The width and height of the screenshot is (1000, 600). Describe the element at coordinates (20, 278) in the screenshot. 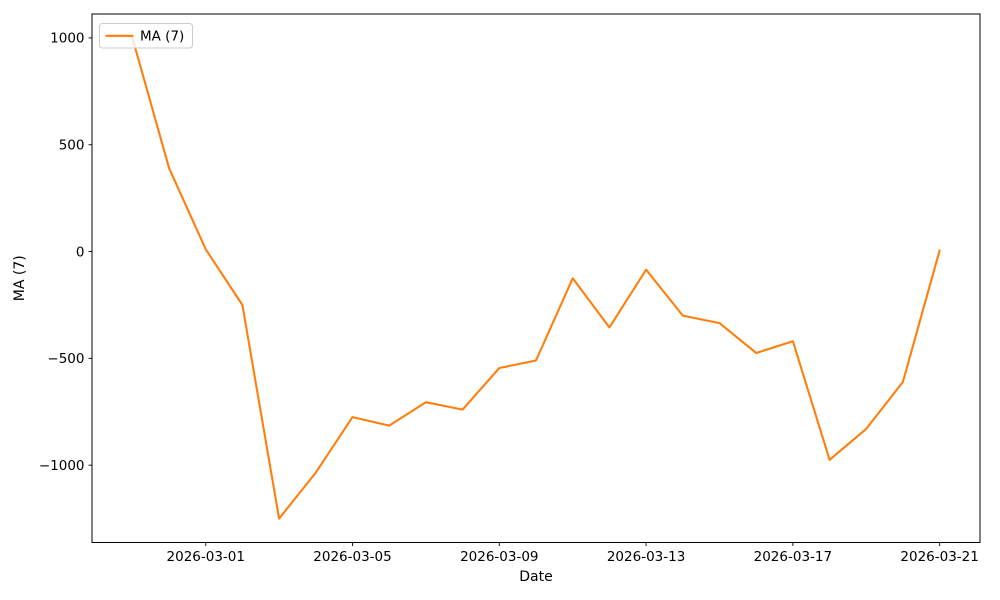

I see `y-axis-label: MA (7)` at that location.